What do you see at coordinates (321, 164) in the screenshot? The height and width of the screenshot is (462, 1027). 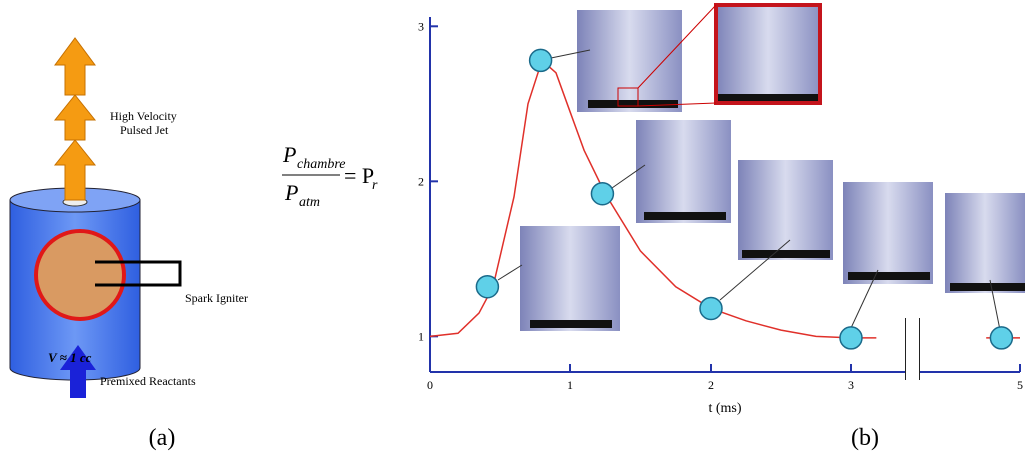 I see `eq-num-sub: chambre` at bounding box center [321, 164].